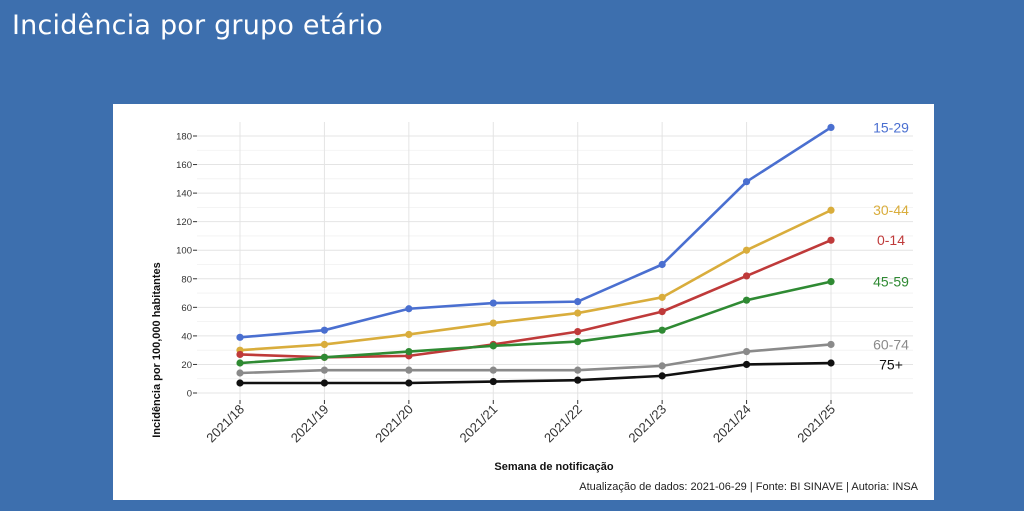  Describe the element at coordinates (184, 165) in the screenshot. I see `y-tick-label: 160` at that location.